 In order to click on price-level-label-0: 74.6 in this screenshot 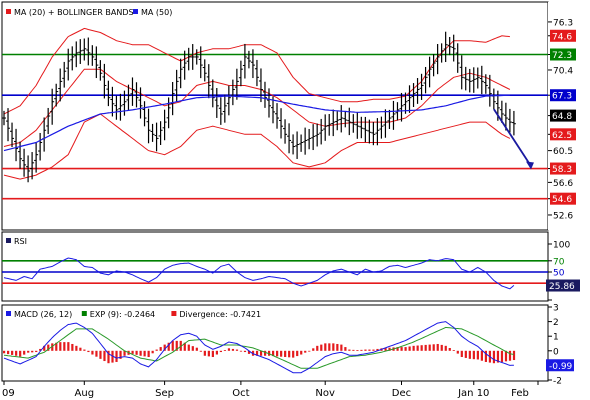, I will do `click(562, 37)`.